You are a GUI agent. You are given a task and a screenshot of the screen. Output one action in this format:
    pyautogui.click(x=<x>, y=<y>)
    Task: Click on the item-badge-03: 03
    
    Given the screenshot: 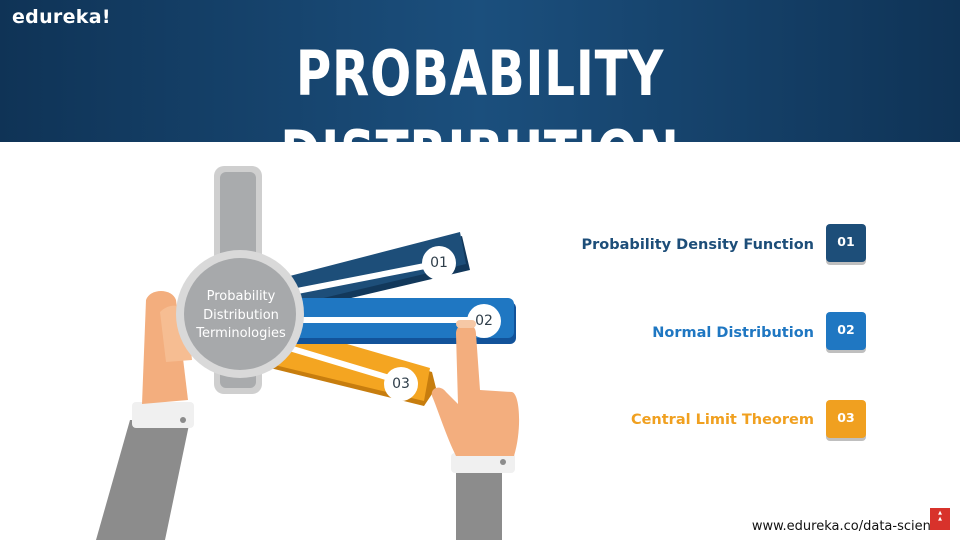 What is the action you would take?
    pyautogui.click(x=846, y=419)
    